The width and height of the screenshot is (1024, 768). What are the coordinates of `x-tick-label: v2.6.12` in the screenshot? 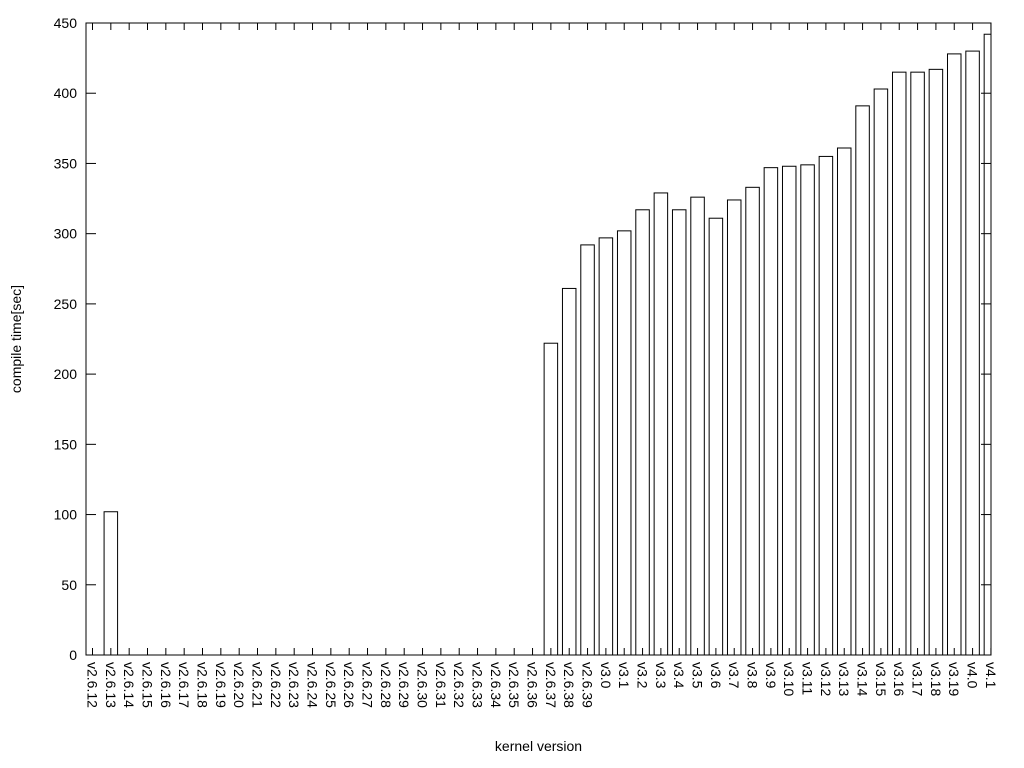 It's located at (93, 685).